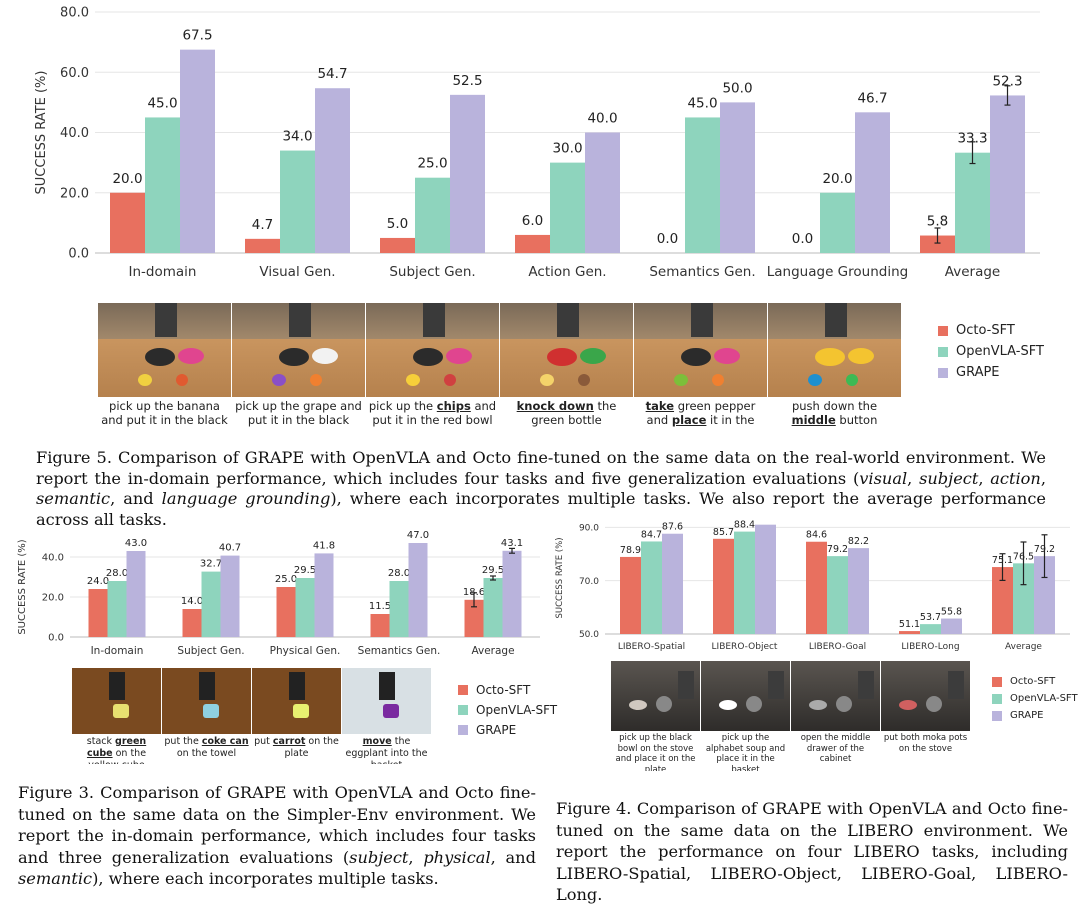 The width and height of the screenshot is (1080, 910). I want to click on task-caption: put carrot on the plate, so click(296, 747).